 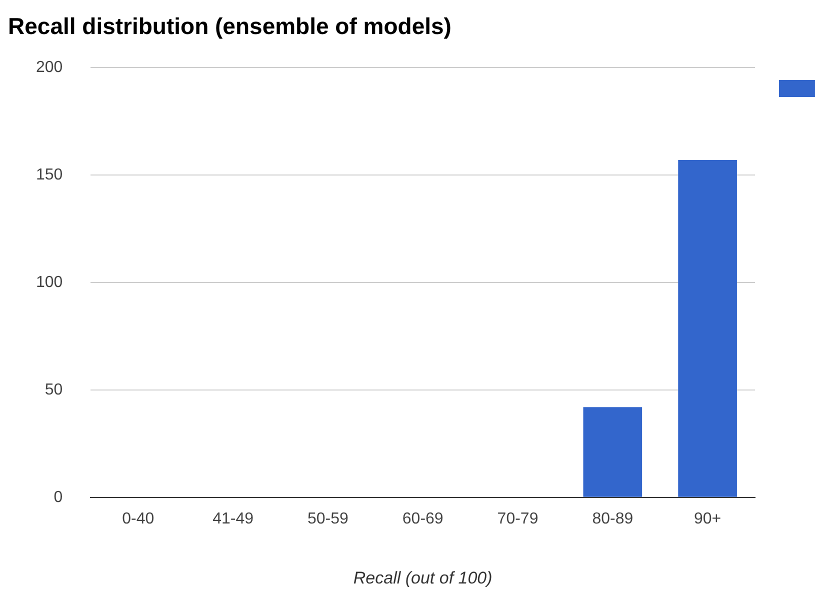 What do you see at coordinates (613, 519) in the screenshot?
I see `x-tick-label: 80-89` at bounding box center [613, 519].